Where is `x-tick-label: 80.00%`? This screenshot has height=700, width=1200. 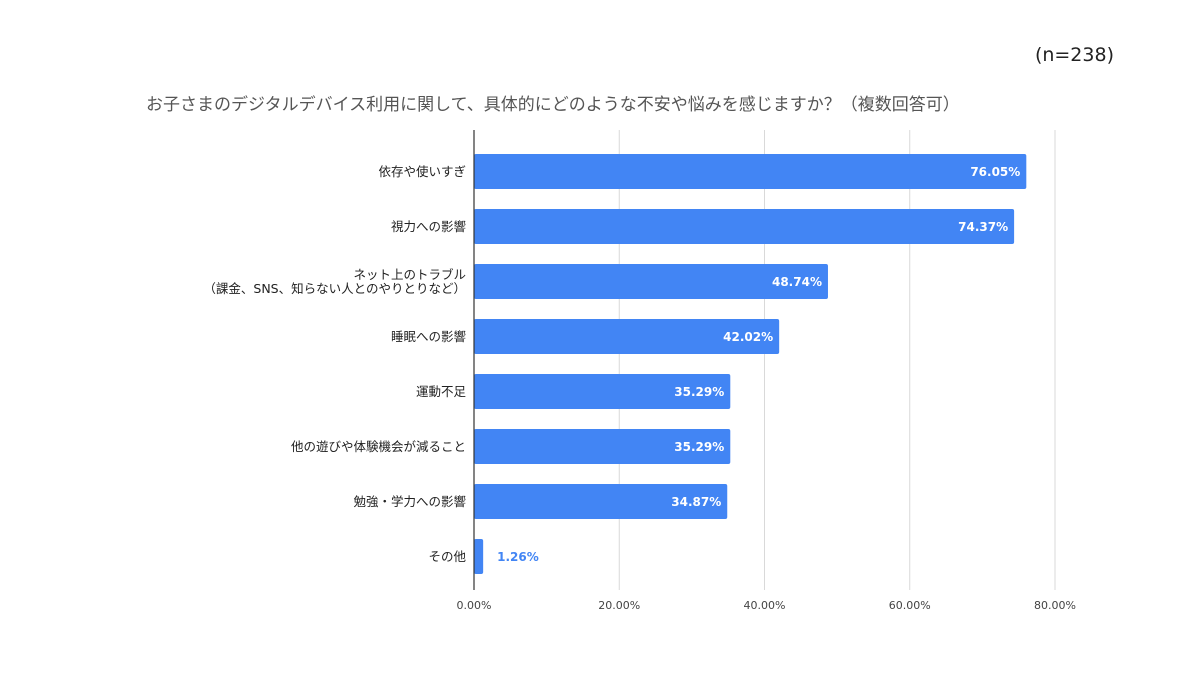
x-tick-label: 80.00% is located at coordinates (1055, 605).